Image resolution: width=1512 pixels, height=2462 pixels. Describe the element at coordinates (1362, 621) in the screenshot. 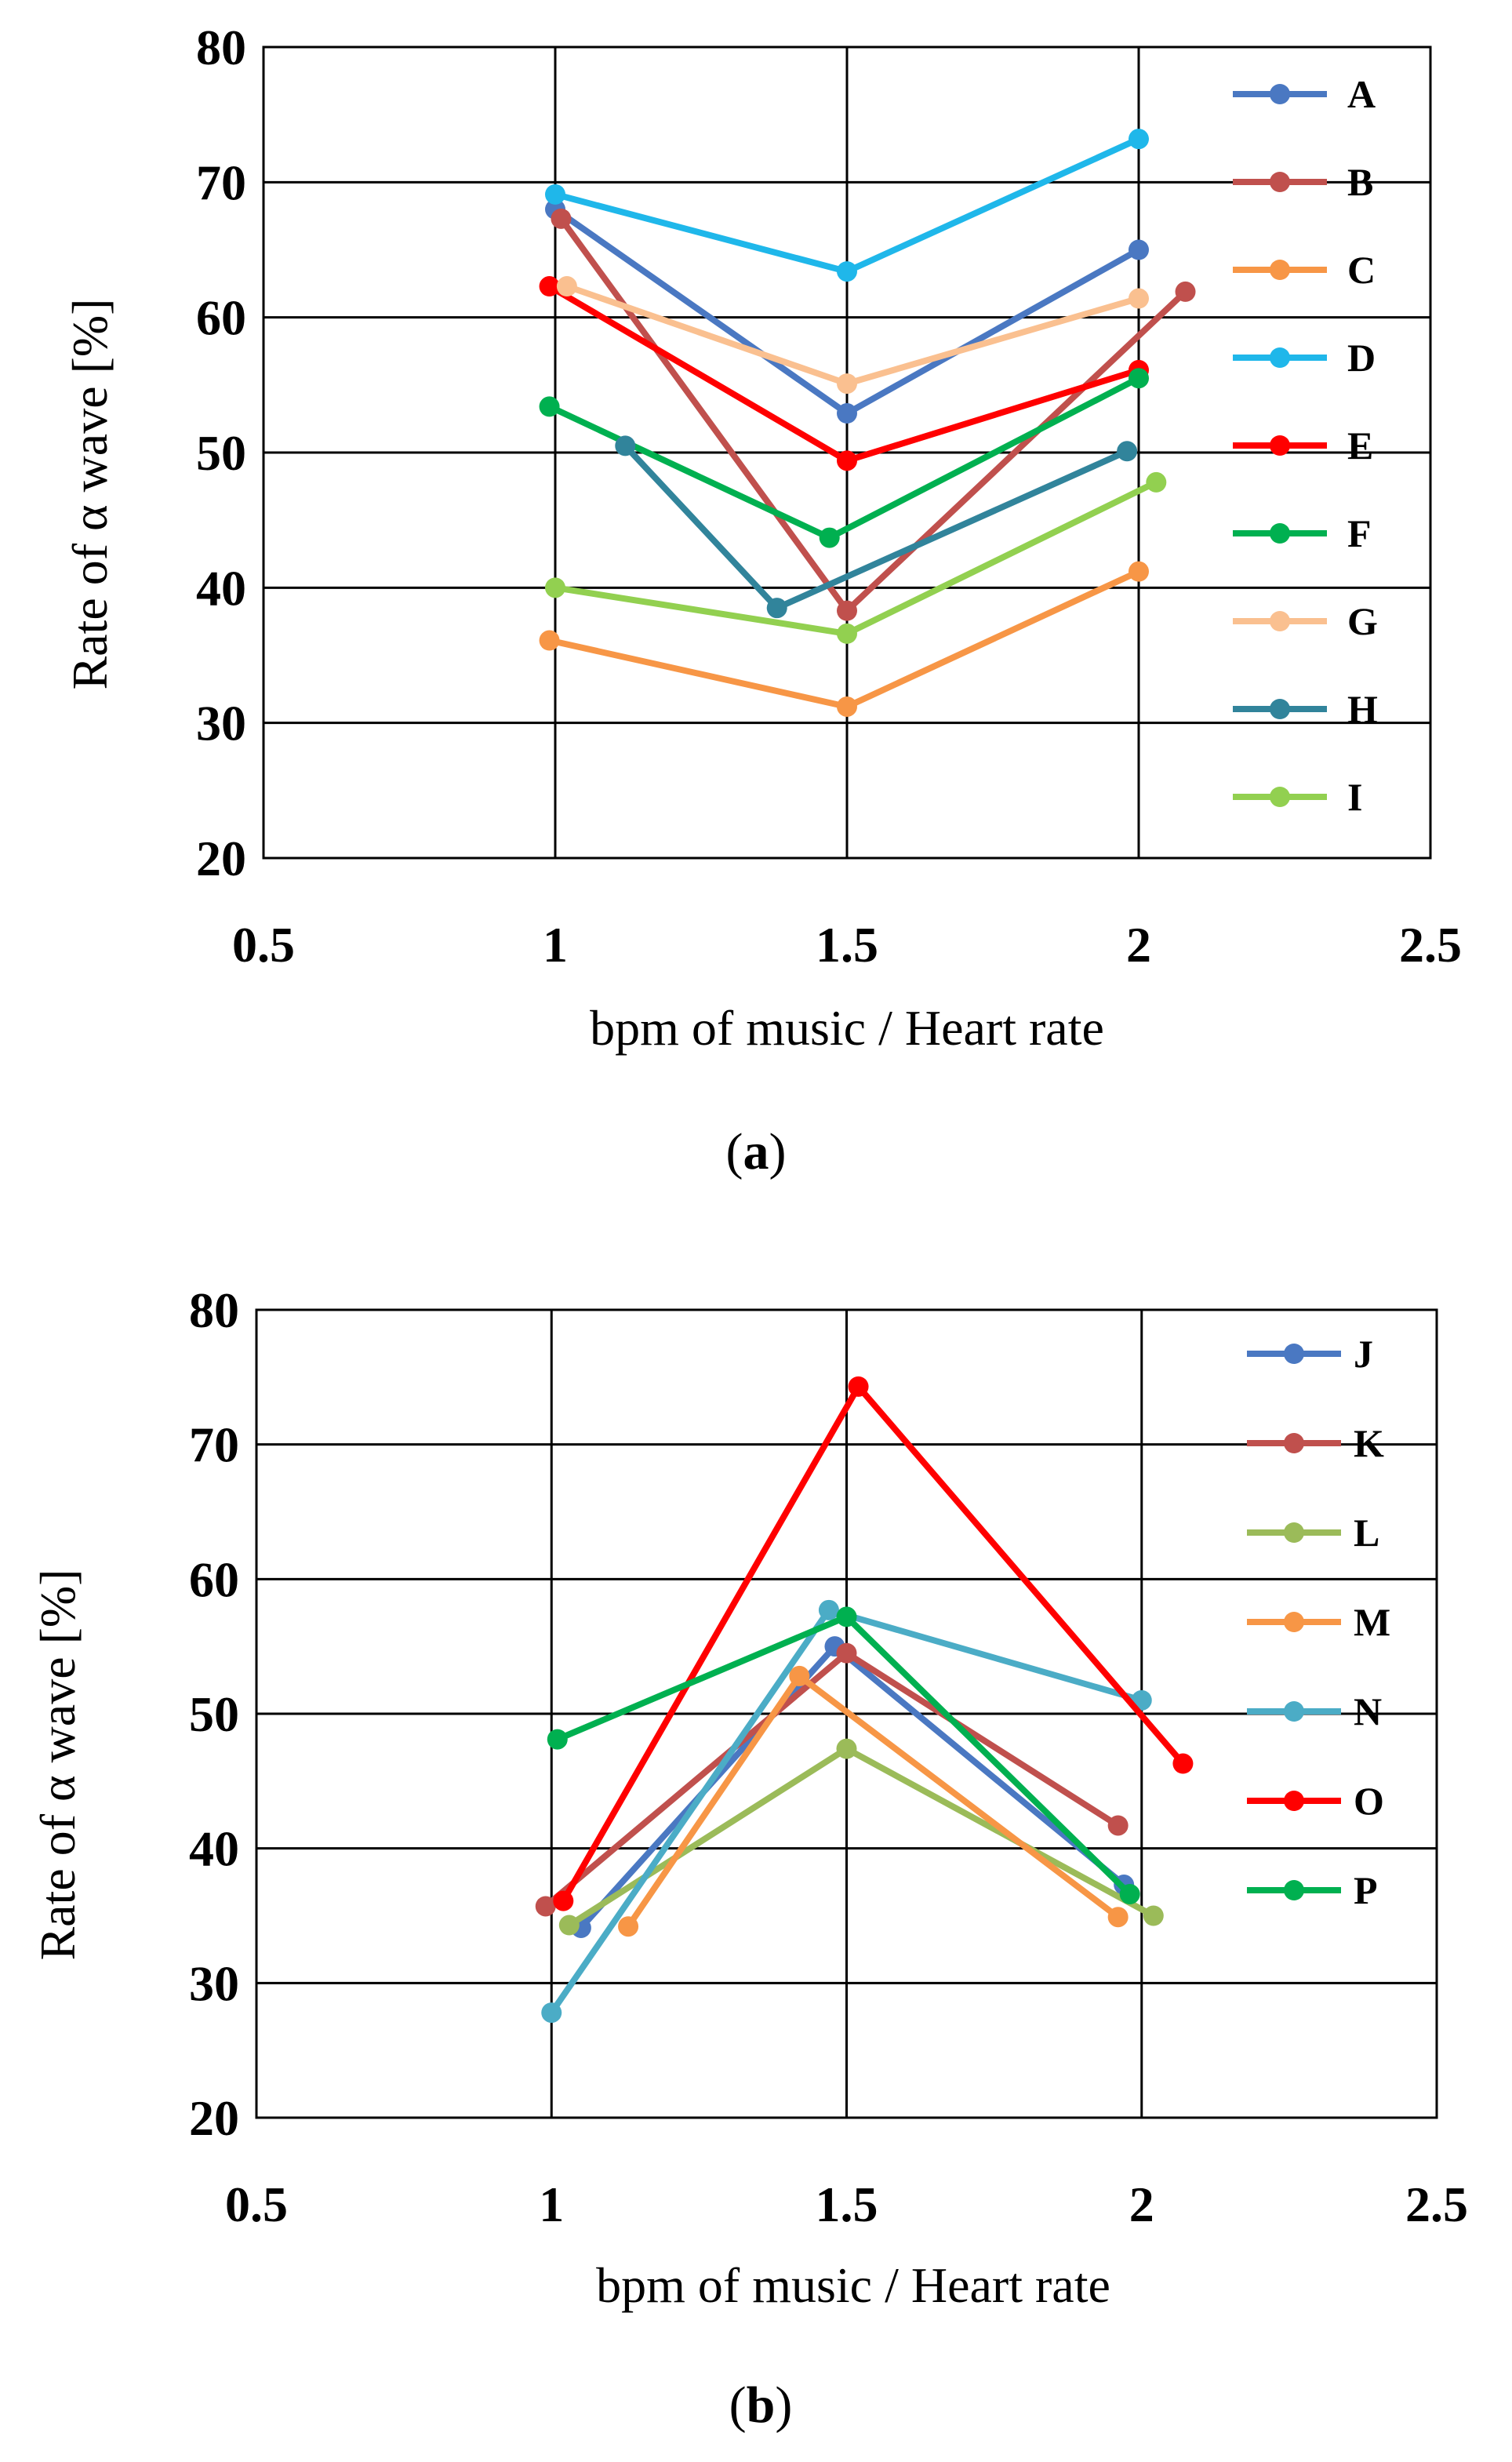

I see `legend-label-g: G` at that location.